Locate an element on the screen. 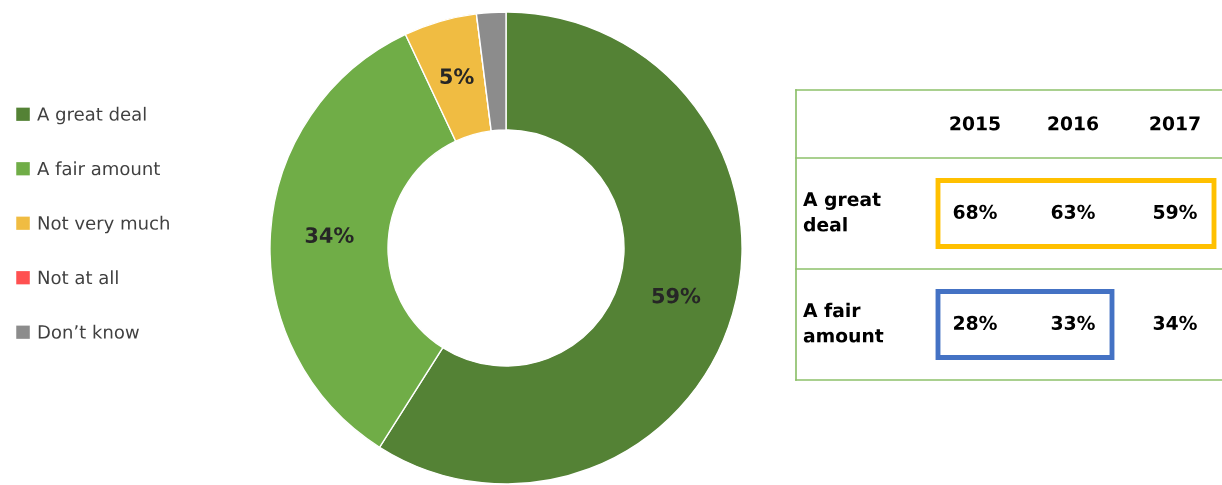 This screenshot has width=1222, height=485. legend-label: Don’t know is located at coordinates (88, 331).